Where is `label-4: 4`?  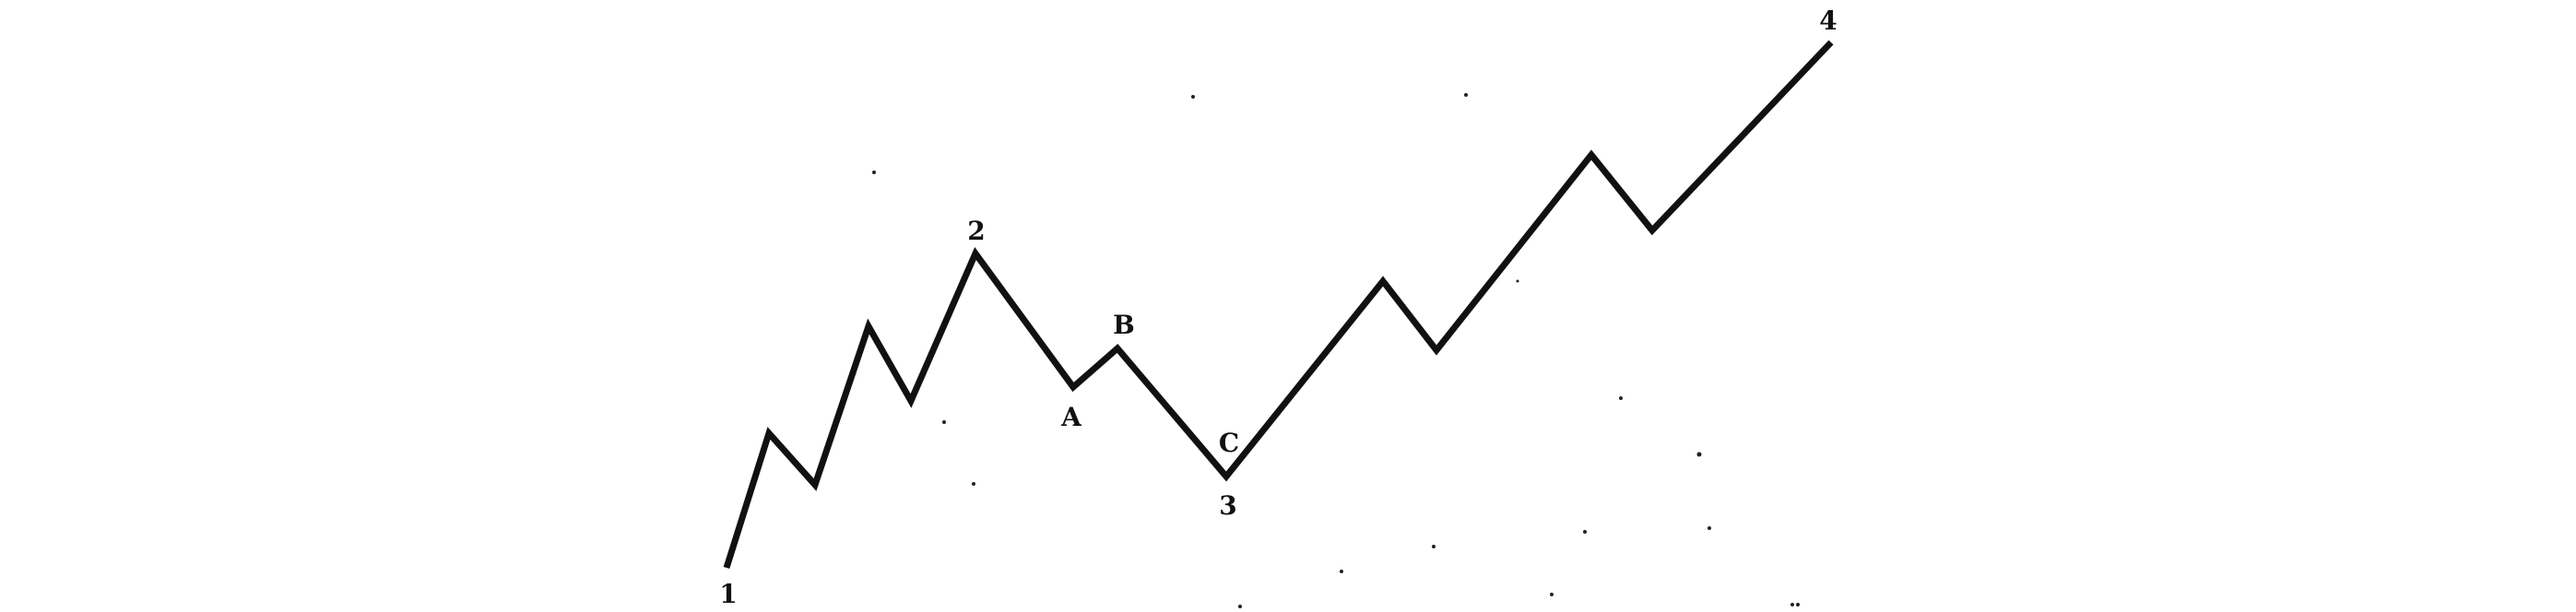
label-4: 4 is located at coordinates (1828, 21).